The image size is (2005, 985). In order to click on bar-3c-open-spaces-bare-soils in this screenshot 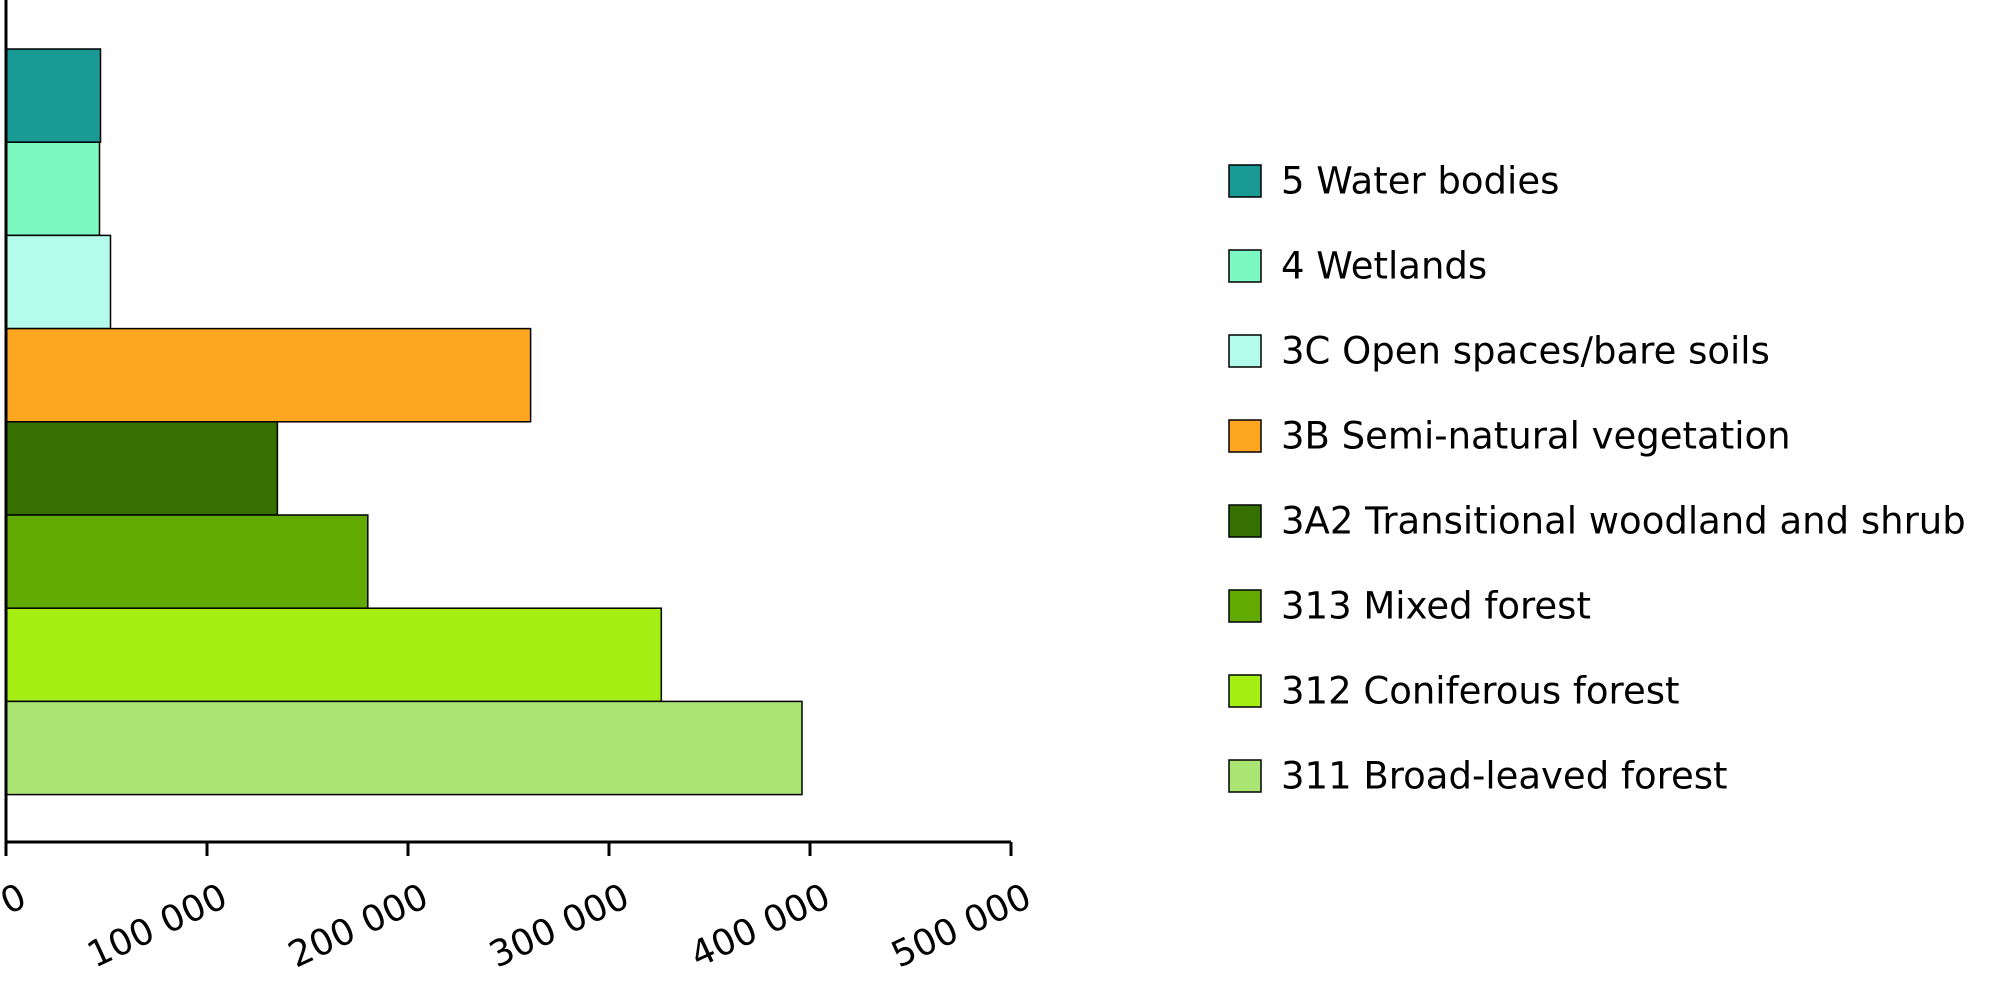, I will do `click(58, 282)`.